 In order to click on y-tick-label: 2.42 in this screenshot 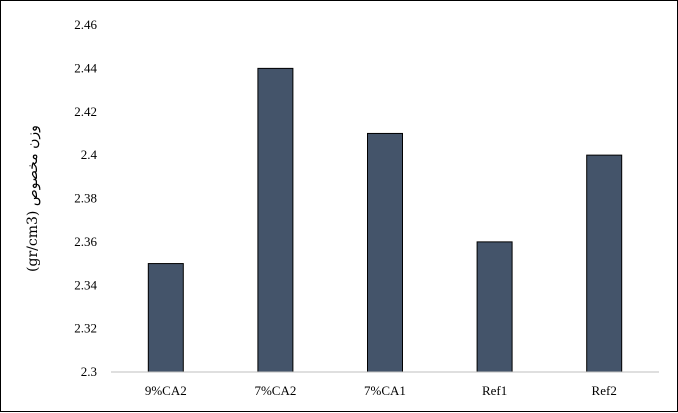, I will do `click(85, 111)`.